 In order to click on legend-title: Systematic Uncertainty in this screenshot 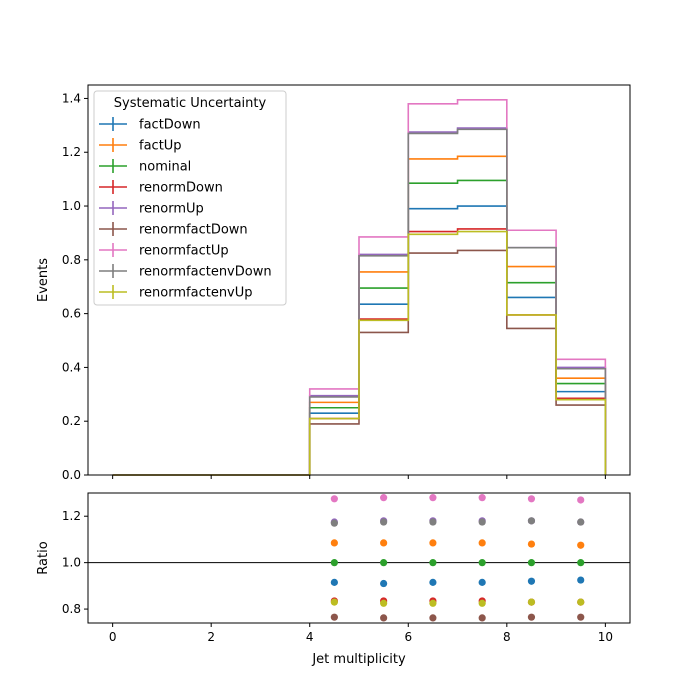, I will do `click(190, 103)`.